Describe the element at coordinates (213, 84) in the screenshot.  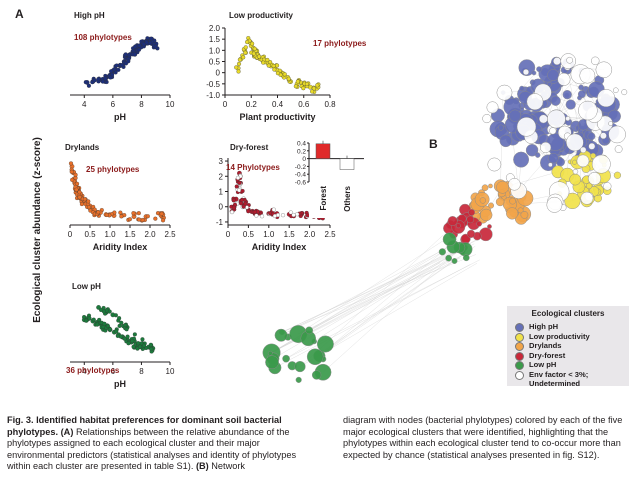
I see `y-tick-label: -0.5` at that location.